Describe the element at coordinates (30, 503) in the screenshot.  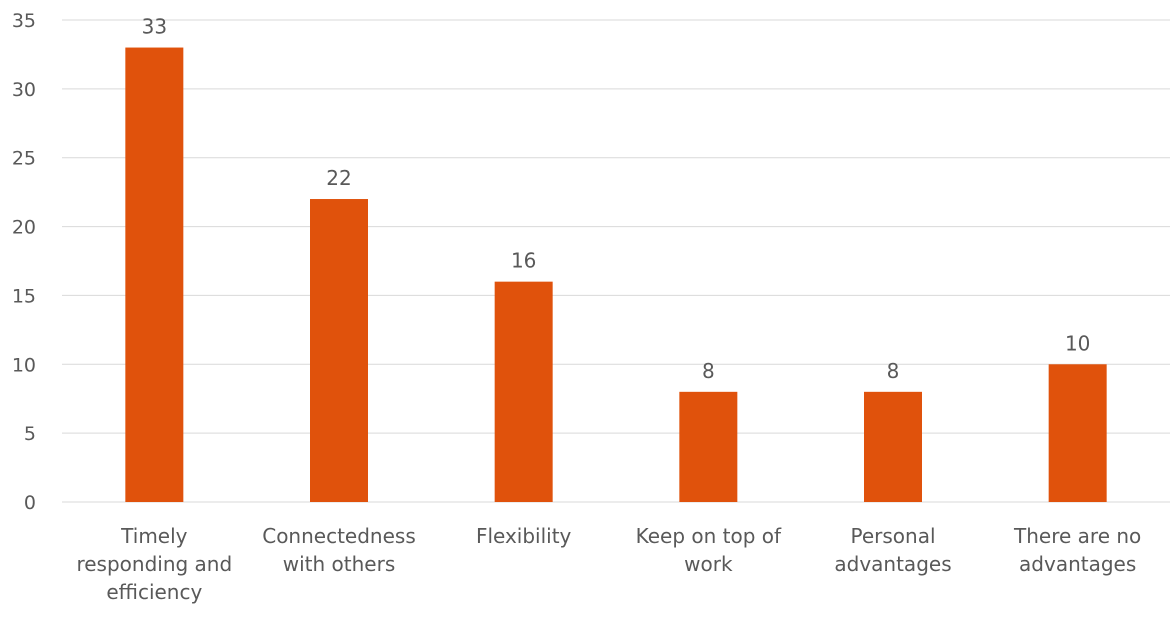
I see `y-tick-label: 0` at that location.